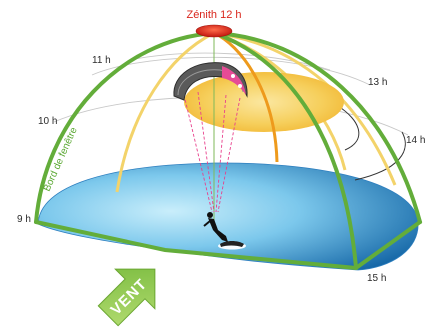 The image size is (430, 331). Describe the element at coordinates (377, 82) in the screenshot. I see `hour-label-13: 13 h` at that location.